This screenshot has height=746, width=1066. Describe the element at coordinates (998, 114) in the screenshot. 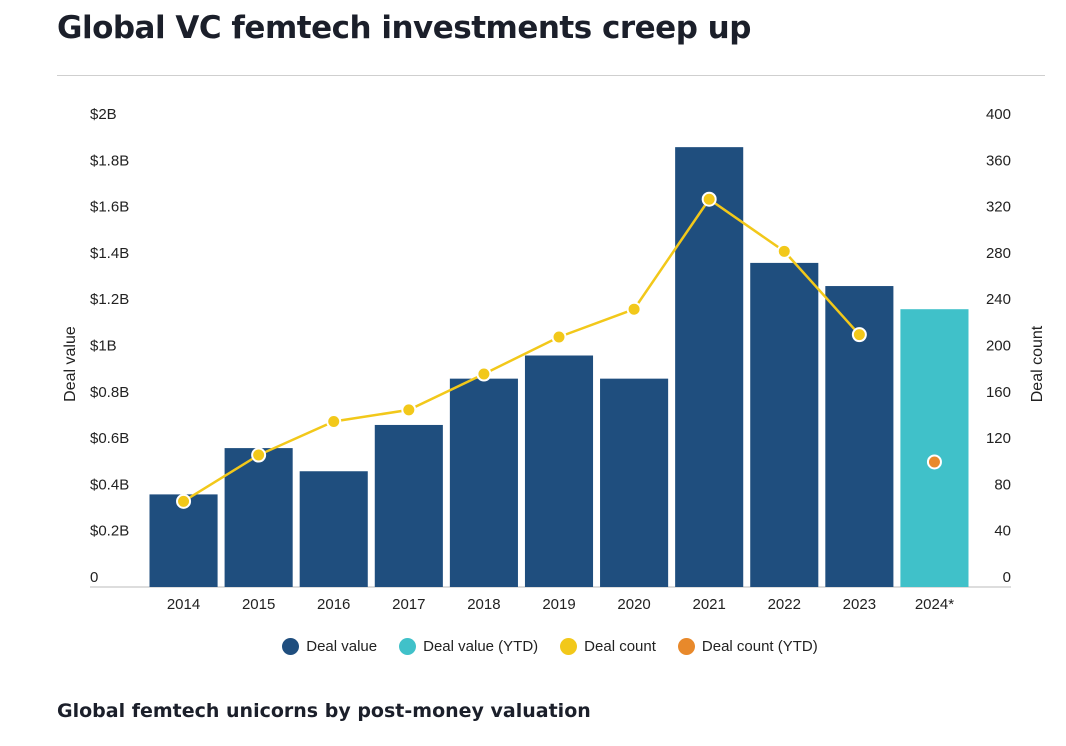

I see `y-tick-label-right: 400` at that location.